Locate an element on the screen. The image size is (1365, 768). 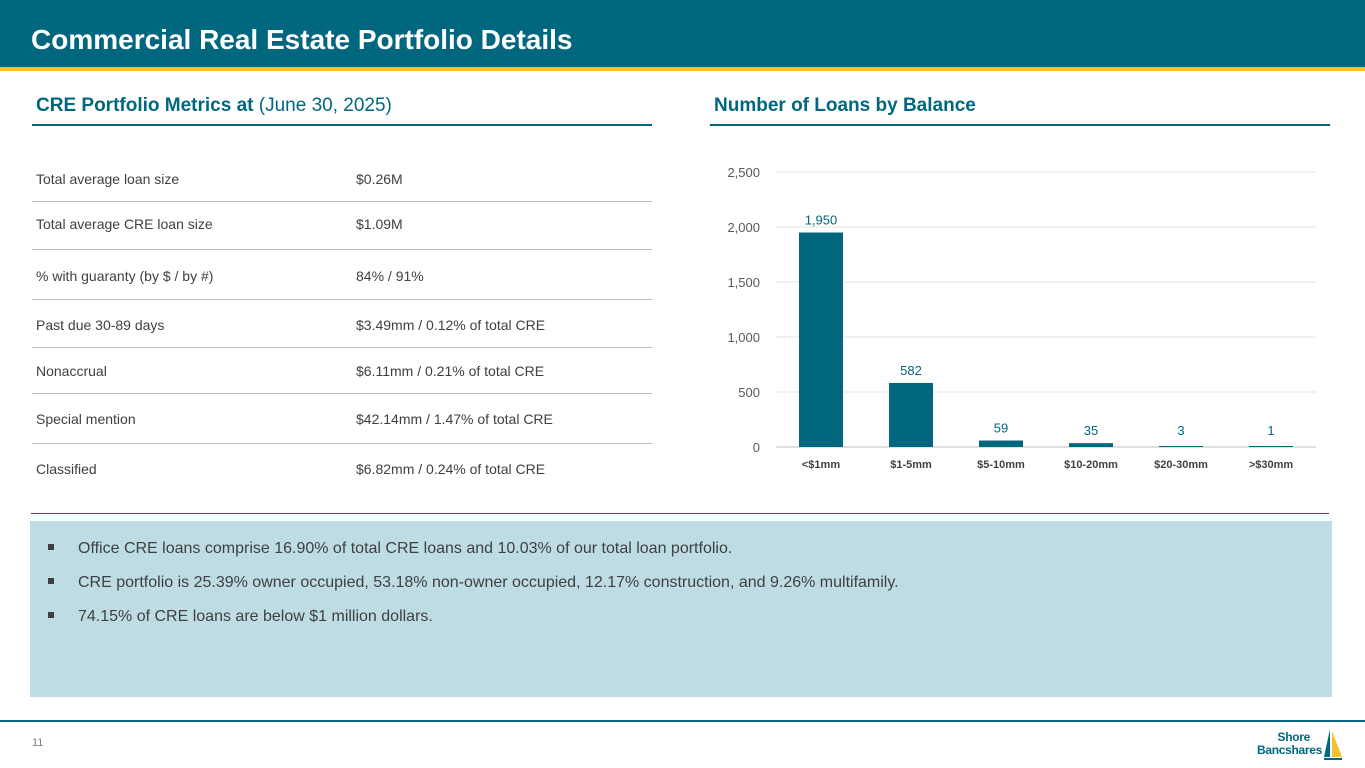
metric-row: Classified $6.82mm / 0.24% of total CRE is located at coordinates (342, 467).